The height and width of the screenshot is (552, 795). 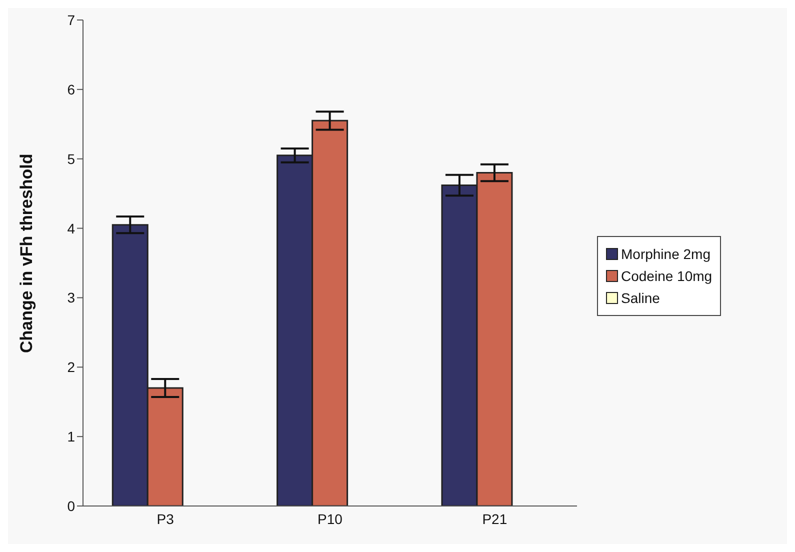 What do you see at coordinates (330, 518) in the screenshot?
I see `x-tick-label: P10` at bounding box center [330, 518].